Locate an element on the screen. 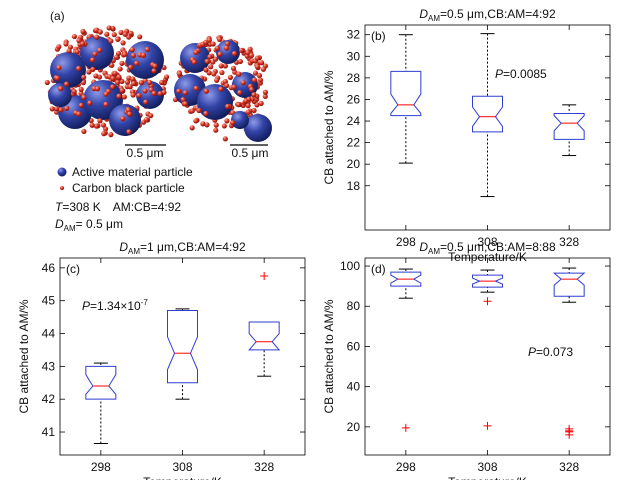 The width and height of the screenshot is (619, 480). title-symbol: D is located at coordinates (423, 247).